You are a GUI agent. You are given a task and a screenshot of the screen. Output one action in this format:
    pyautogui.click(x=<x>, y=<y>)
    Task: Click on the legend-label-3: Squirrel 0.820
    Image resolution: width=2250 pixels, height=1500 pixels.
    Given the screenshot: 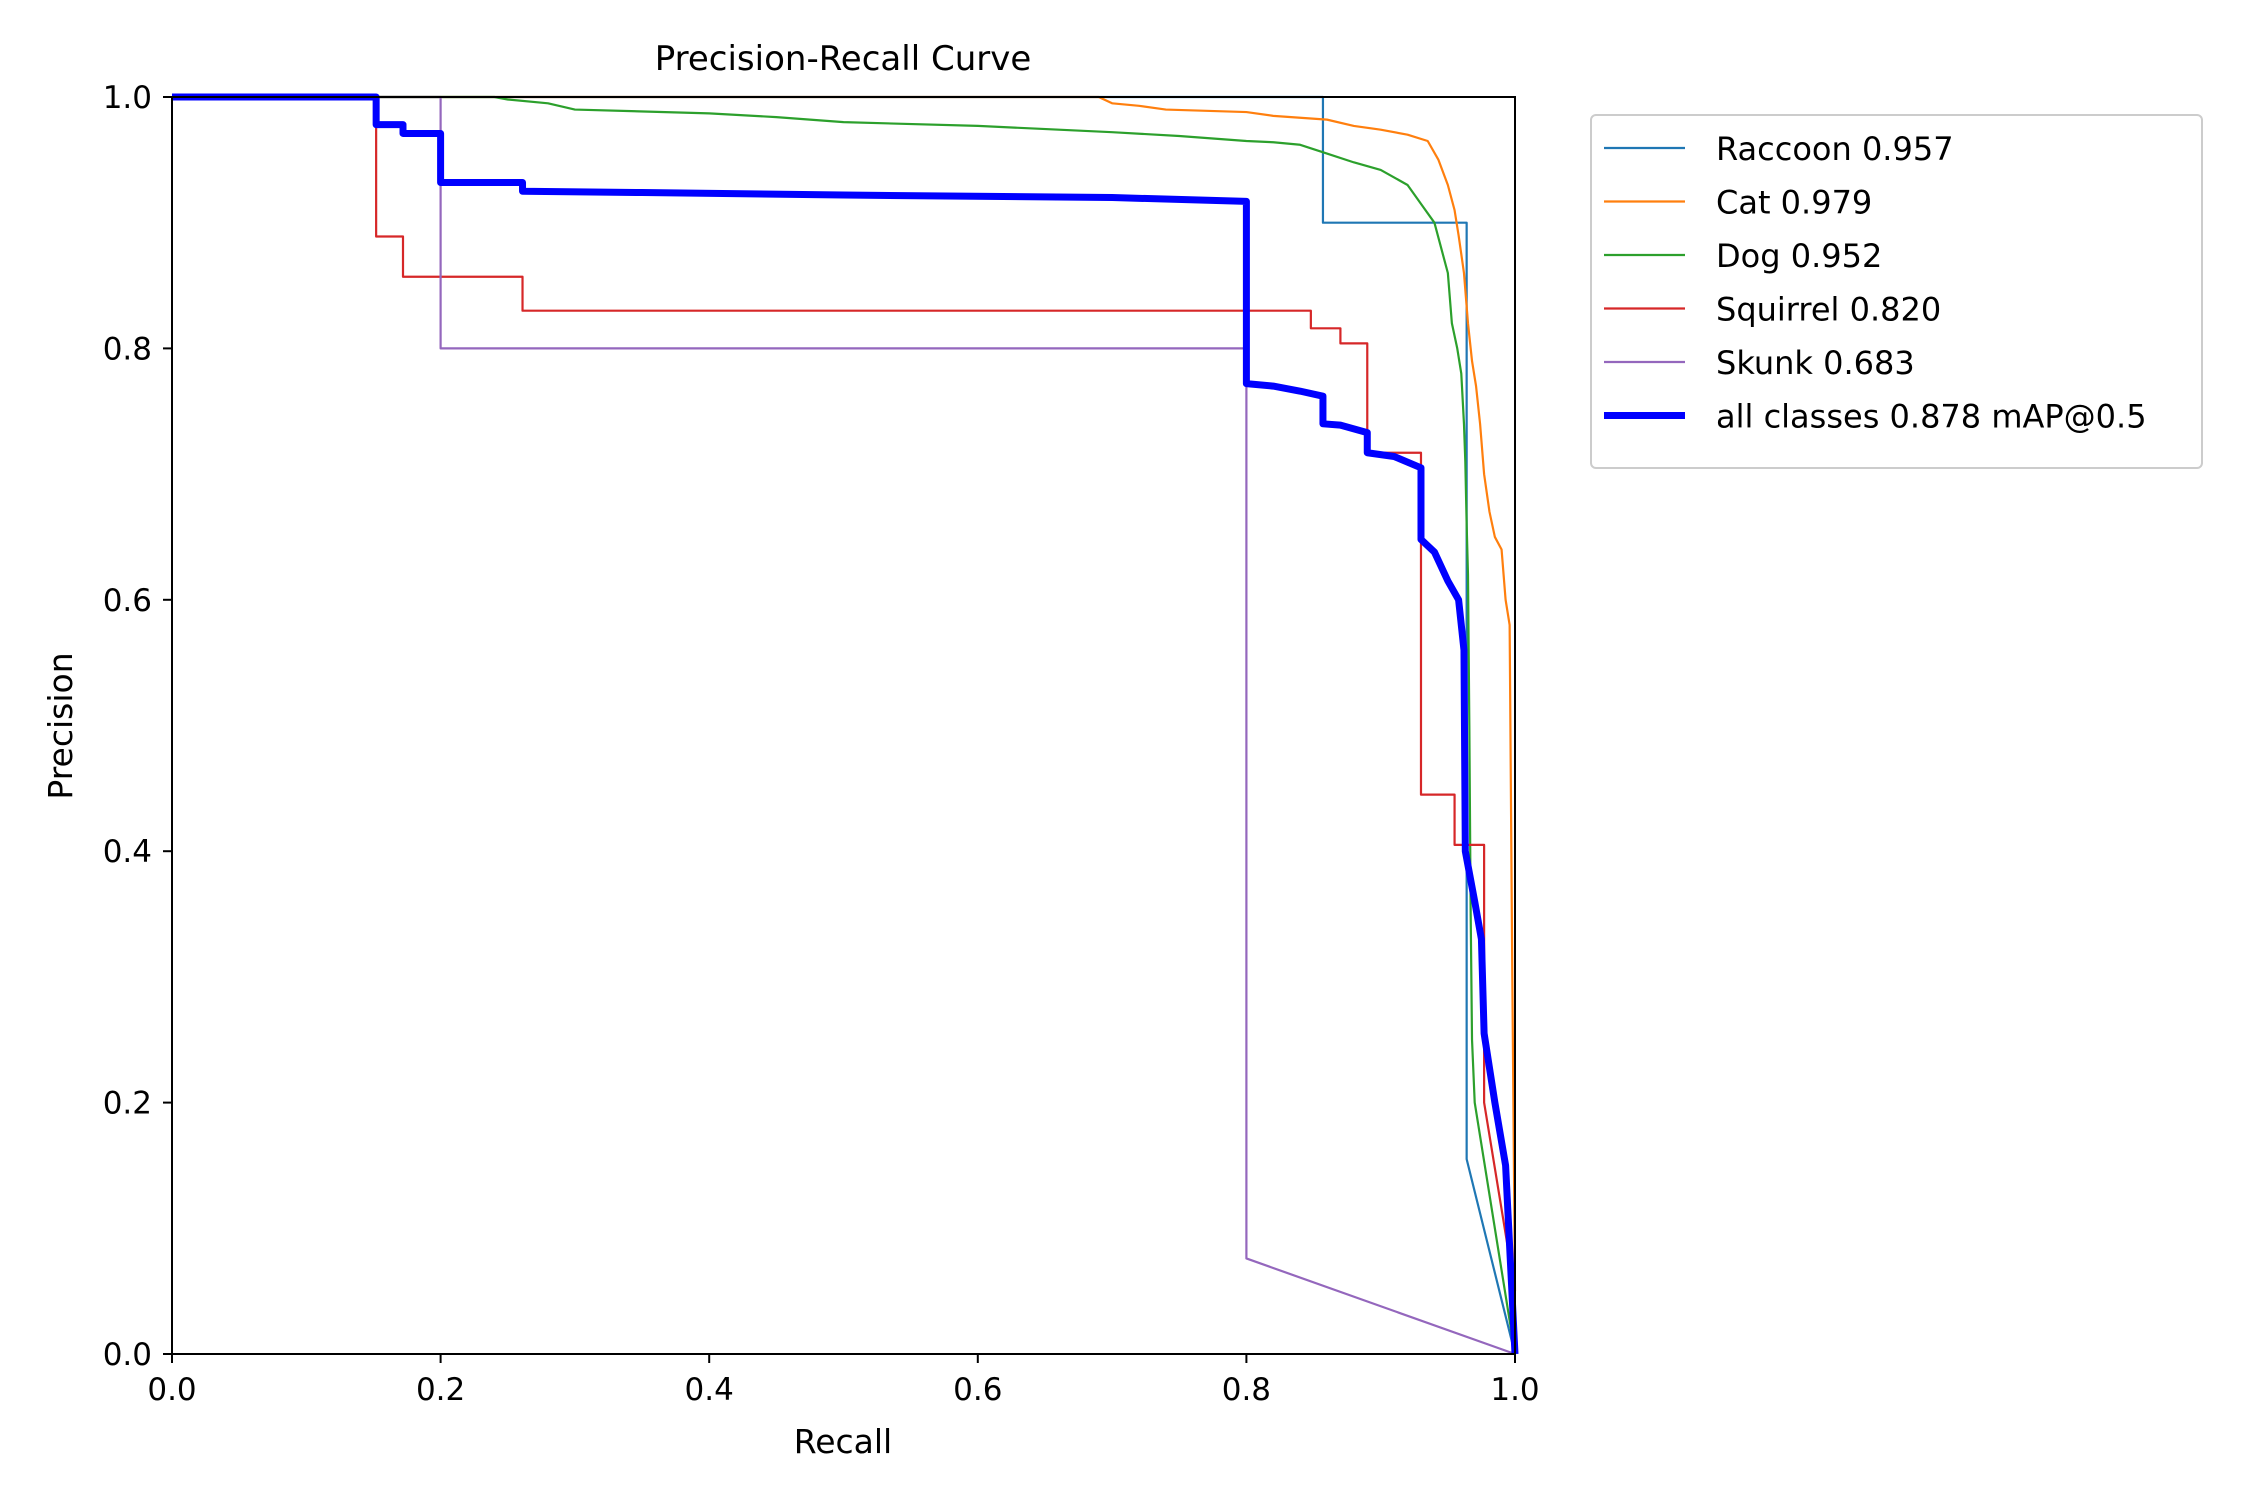 What is the action you would take?
    pyautogui.click(x=1828, y=310)
    